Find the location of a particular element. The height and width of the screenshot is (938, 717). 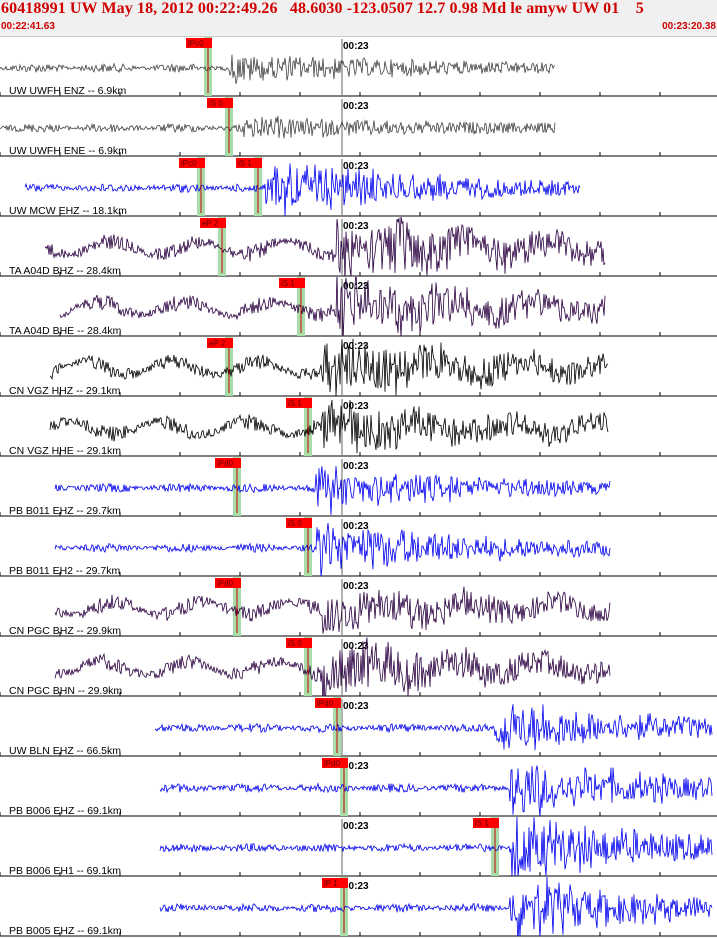

channel-label: TA A04D BHZ -- 28.4km is located at coordinates (65, 271).